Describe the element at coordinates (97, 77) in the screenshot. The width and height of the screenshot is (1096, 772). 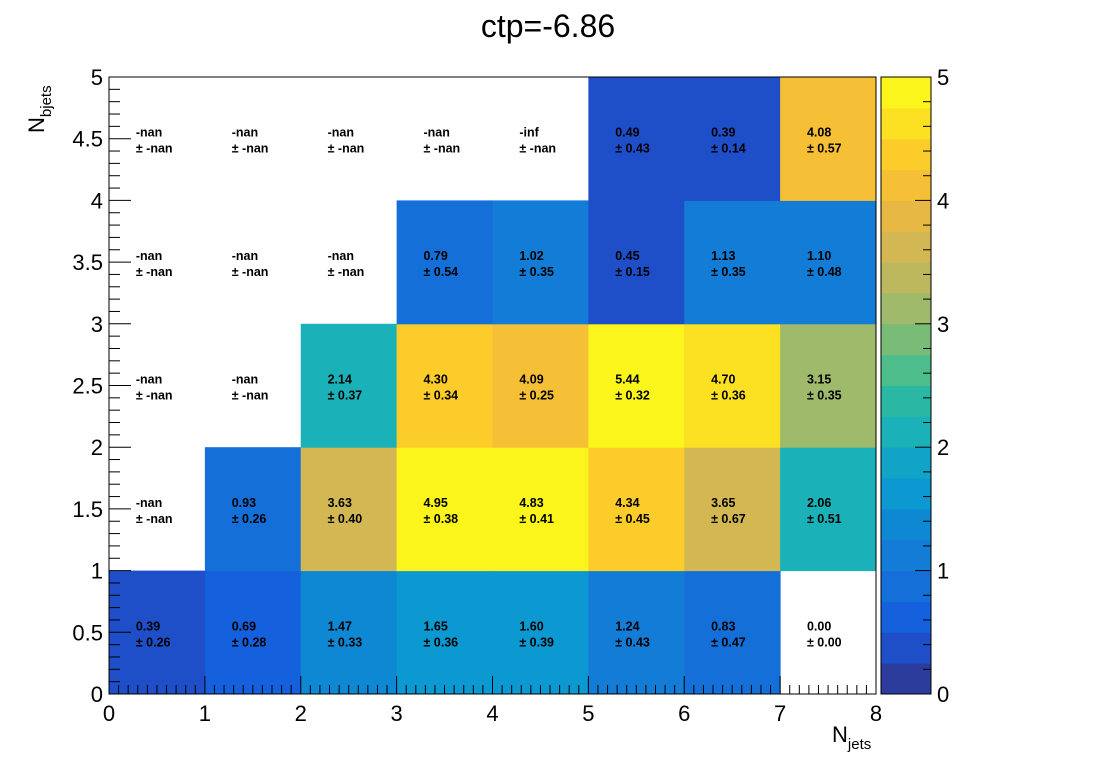
I see `y-tick-label: 5` at that location.